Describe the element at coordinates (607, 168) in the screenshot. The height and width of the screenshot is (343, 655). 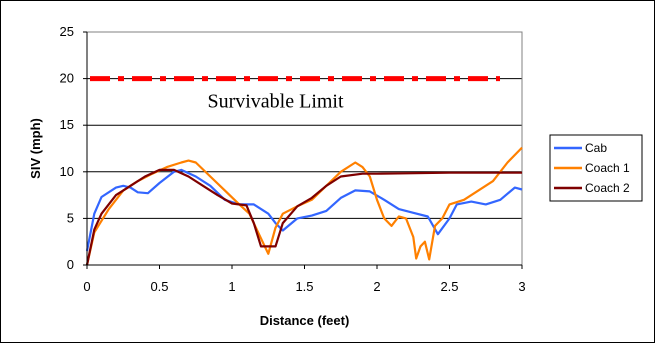
I see `legend-label: Coach 1` at that location.